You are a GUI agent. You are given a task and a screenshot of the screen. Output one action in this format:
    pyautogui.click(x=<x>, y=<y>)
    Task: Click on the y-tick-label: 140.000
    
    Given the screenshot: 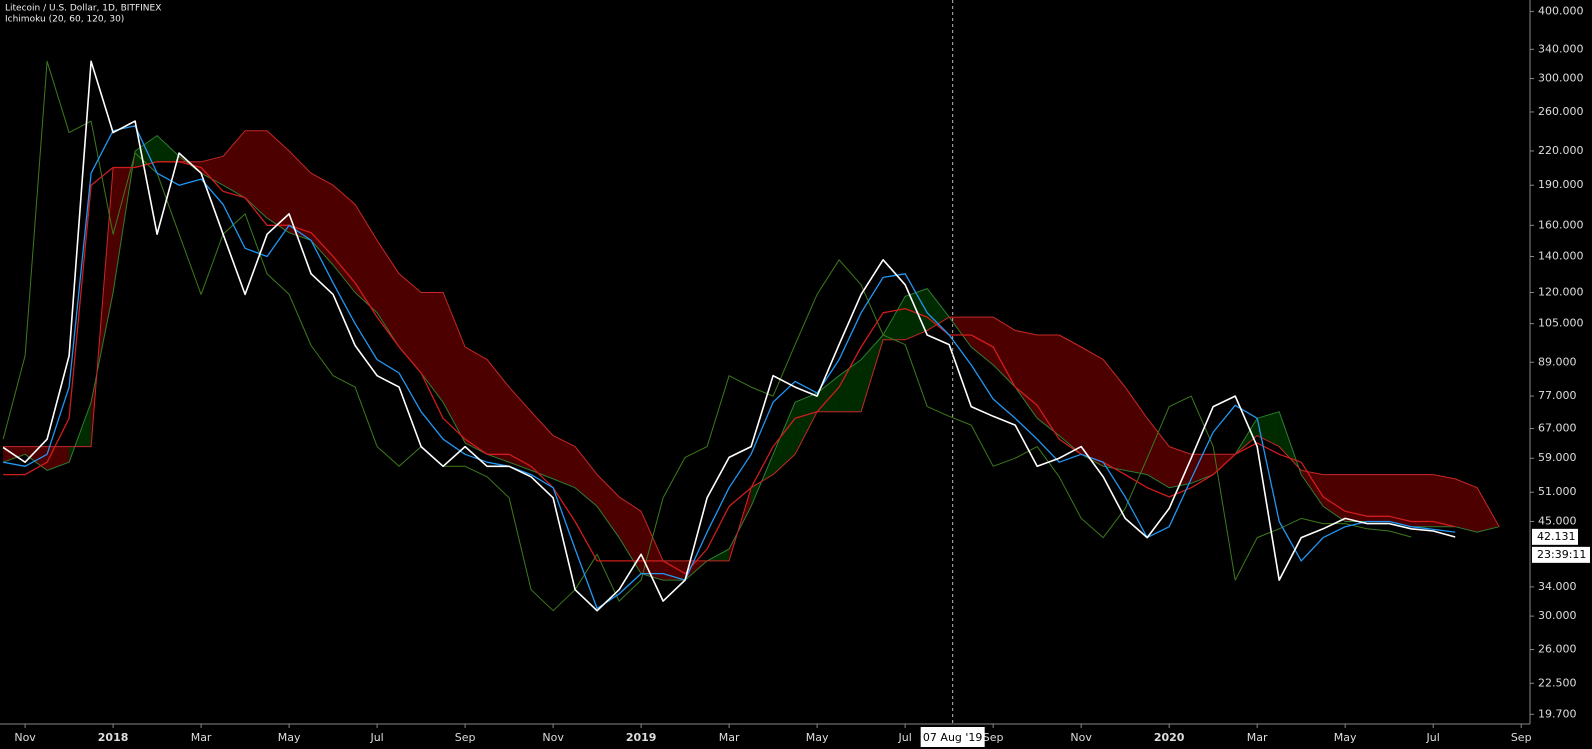 What is the action you would take?
    pyautogui.click(x=1561, y=255)
    